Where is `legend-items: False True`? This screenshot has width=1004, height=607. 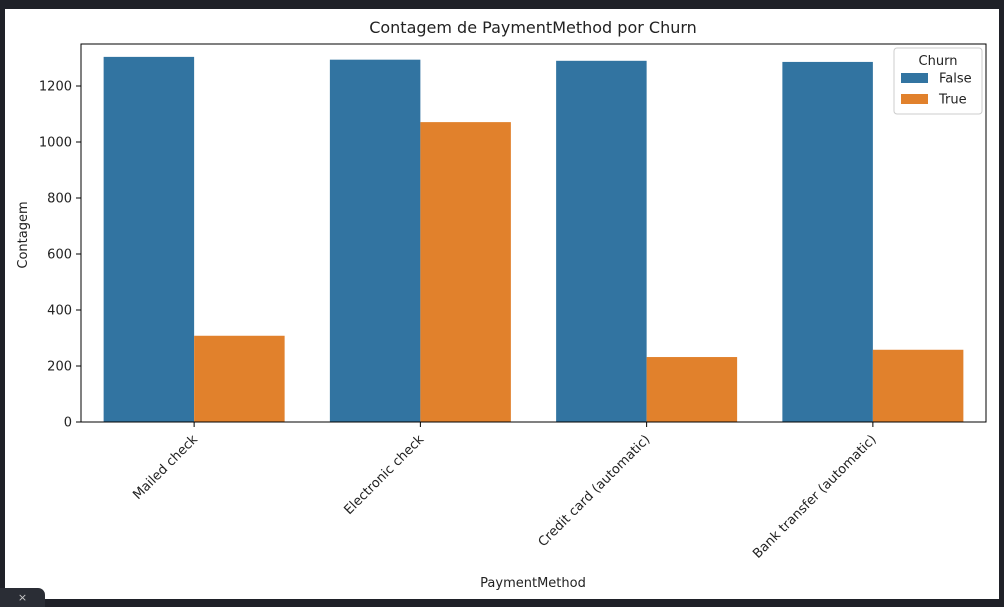
legend-items: False True is located at coordinates (936, 90).